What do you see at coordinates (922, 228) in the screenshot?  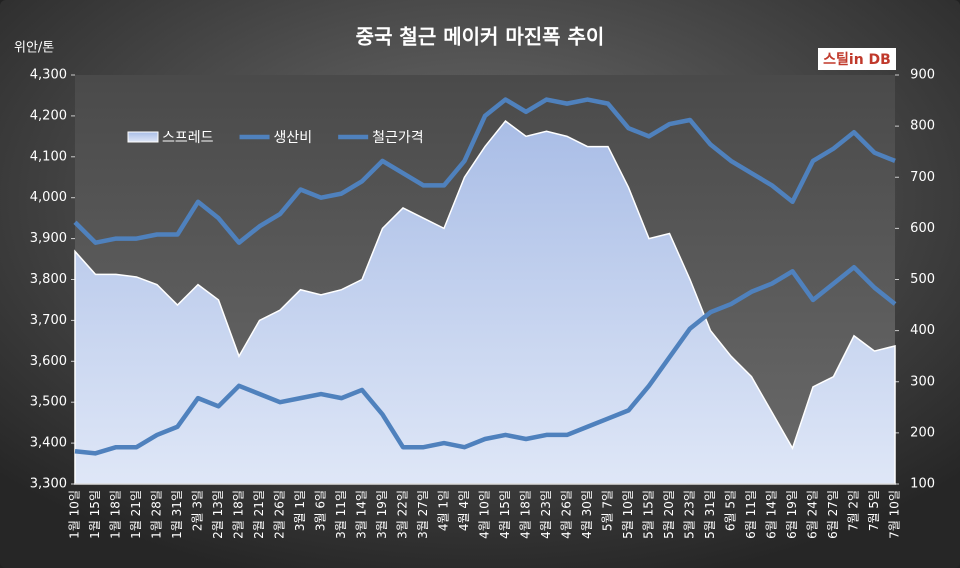 I see `y2-tick-label: 600` at bounding box center [922, 228].